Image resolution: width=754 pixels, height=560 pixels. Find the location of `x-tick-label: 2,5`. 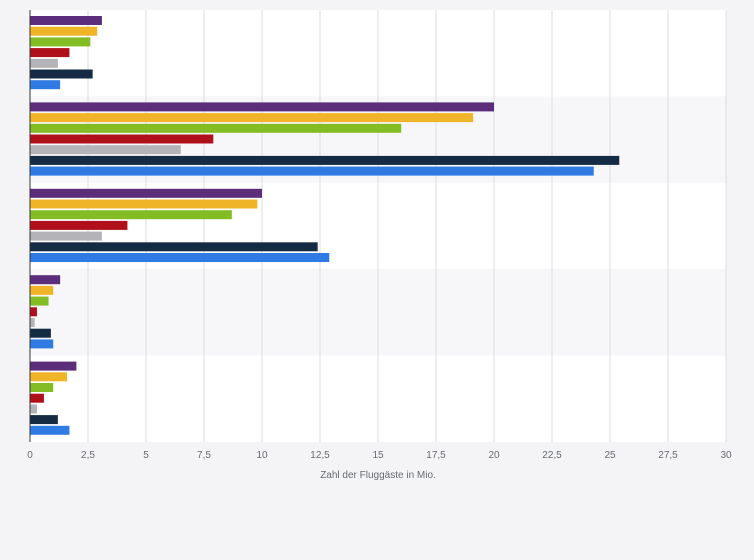

x-tick-label: 2,5 is located at coordinates (88, 455).